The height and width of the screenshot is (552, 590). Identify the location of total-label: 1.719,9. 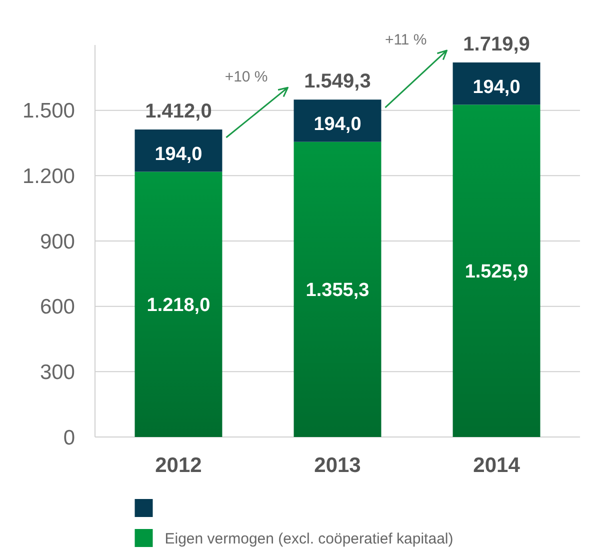
(496, 44).